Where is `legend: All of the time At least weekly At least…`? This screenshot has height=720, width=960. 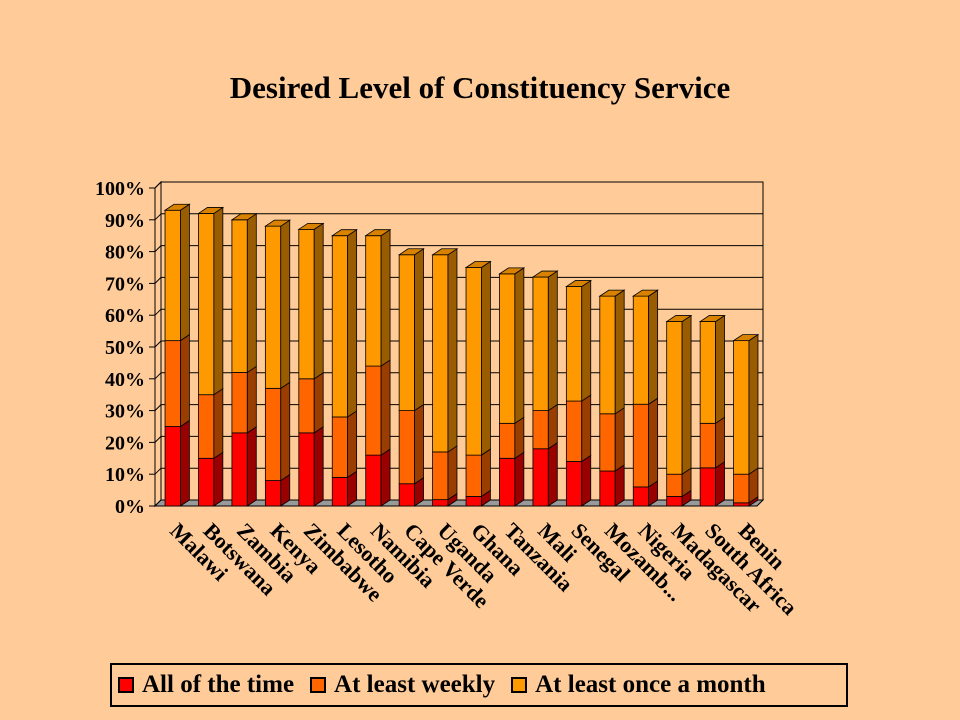
legend: All of the time At least weekly At least… is located at coordinates (479, 685).